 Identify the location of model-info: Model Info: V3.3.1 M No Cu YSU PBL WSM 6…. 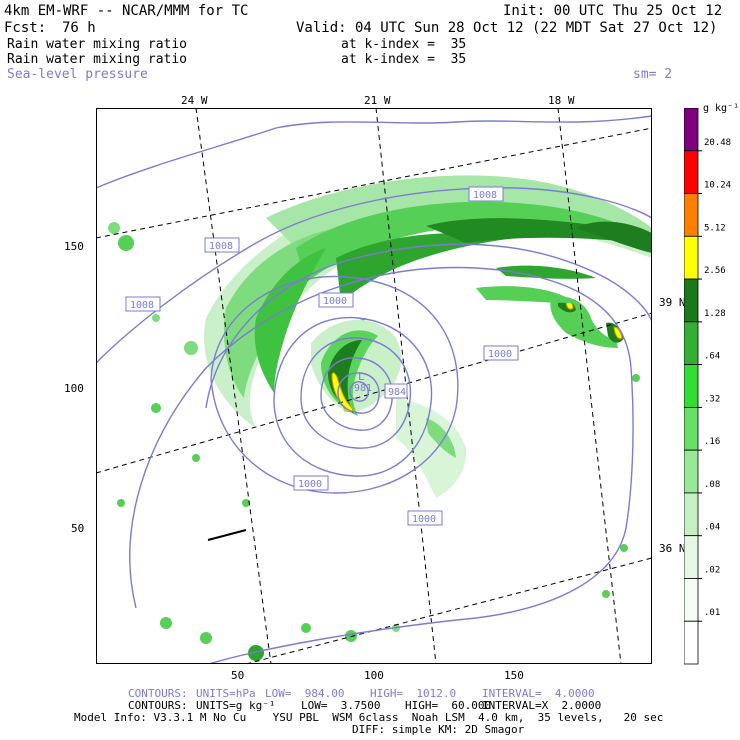
(369, 717).